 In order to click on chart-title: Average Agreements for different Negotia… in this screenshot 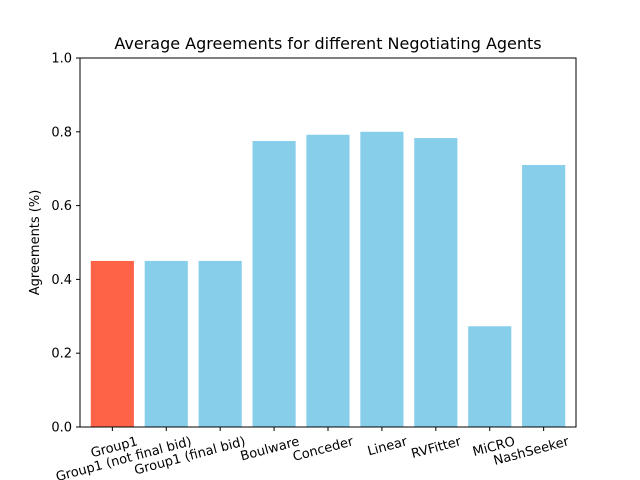, I will do `click(327, 43)`.